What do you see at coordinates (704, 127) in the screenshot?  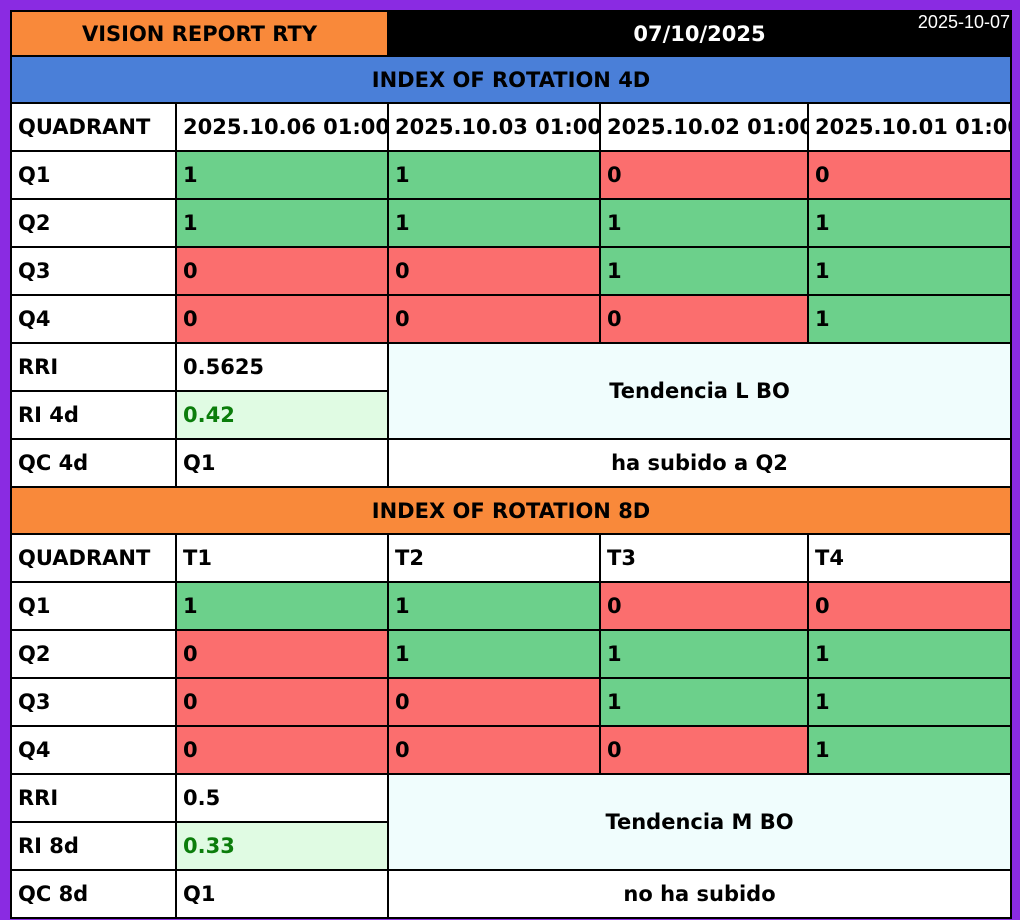 I see `column-header: 2025.10.02 01:00` at bounding box center [704, 127].